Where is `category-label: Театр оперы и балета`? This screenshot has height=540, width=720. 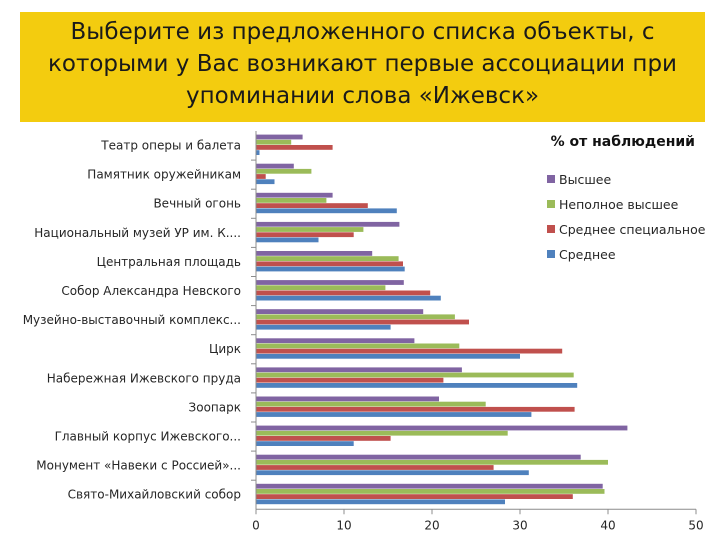
category-label: Театр оперы и балета is located at coordinates (170, 146).